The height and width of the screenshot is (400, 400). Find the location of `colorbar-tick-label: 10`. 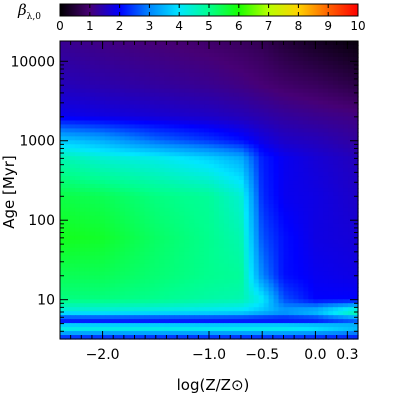

colorbar-tick-label: 10 is located at coordinates (357, 26).